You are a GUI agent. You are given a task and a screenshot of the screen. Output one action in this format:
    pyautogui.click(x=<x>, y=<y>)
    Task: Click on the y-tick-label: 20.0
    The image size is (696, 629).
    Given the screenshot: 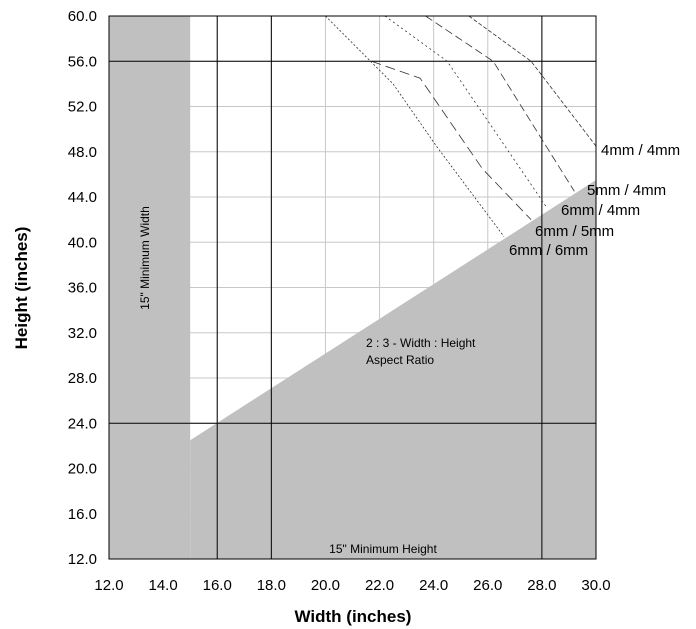 What is the action you would take?
    pyautogui.click(x=82, y=469)
    